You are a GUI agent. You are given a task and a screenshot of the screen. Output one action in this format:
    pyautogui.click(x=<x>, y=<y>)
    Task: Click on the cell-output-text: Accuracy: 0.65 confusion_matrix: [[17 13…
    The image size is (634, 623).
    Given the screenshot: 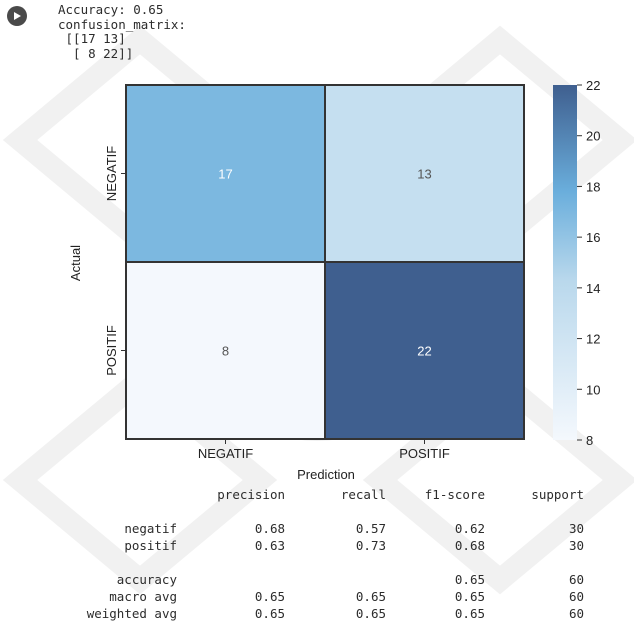 What is the action you would take?
    pyautogui.click(x=122, y=31)
    